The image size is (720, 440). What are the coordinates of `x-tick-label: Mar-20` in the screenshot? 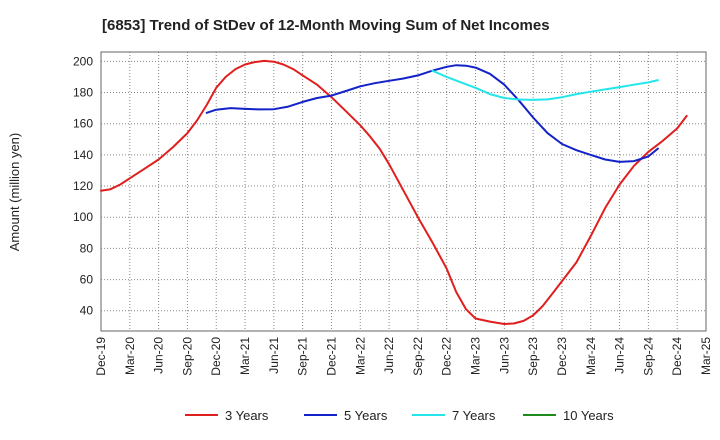 It's located at (130, 356).